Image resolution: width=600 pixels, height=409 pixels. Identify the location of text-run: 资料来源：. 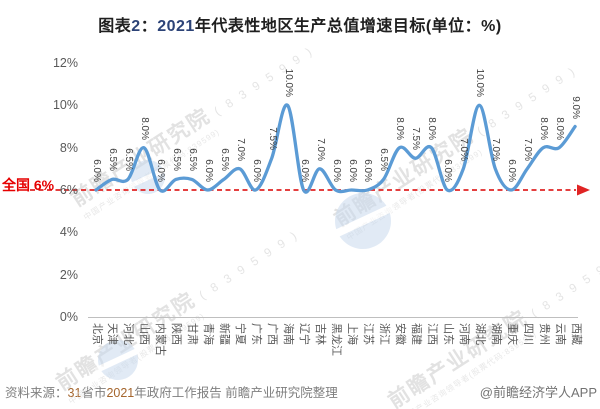
(36, 393).